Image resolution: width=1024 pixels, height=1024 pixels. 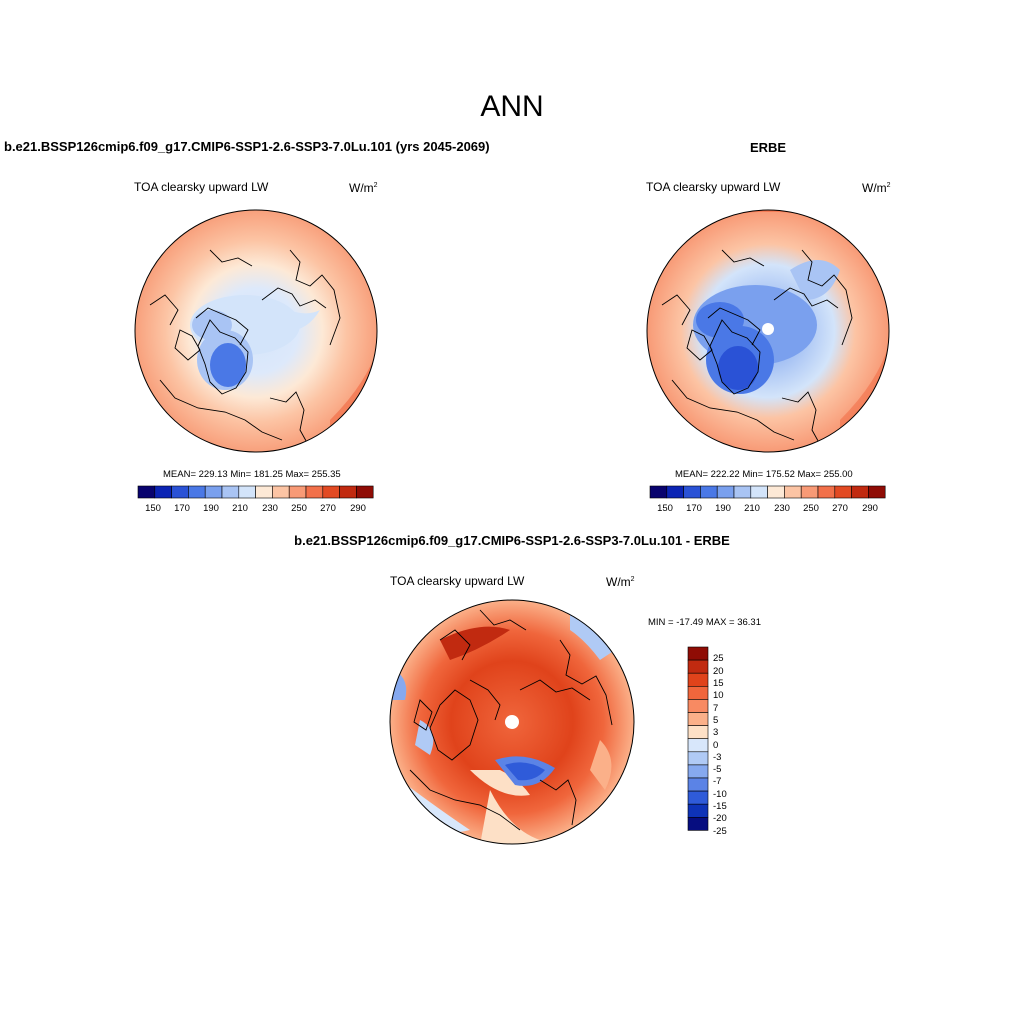 What do you see at coordinates (768, 147) in the screenshot?
I see `obs-panel-title: ERBE` at bounding box center [768, 147].